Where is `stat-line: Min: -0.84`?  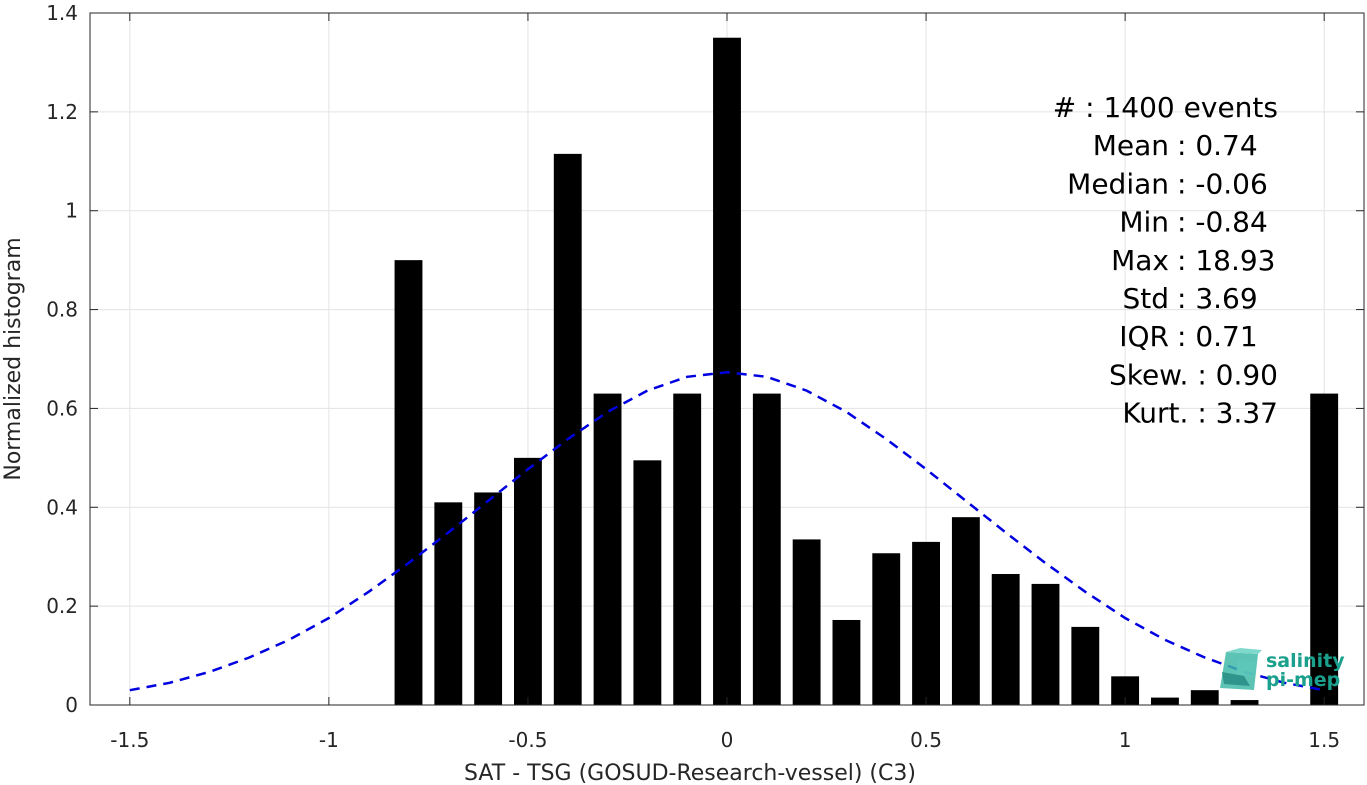 stat-line: Min: -0.84 is located at coordinates (1193, 222).